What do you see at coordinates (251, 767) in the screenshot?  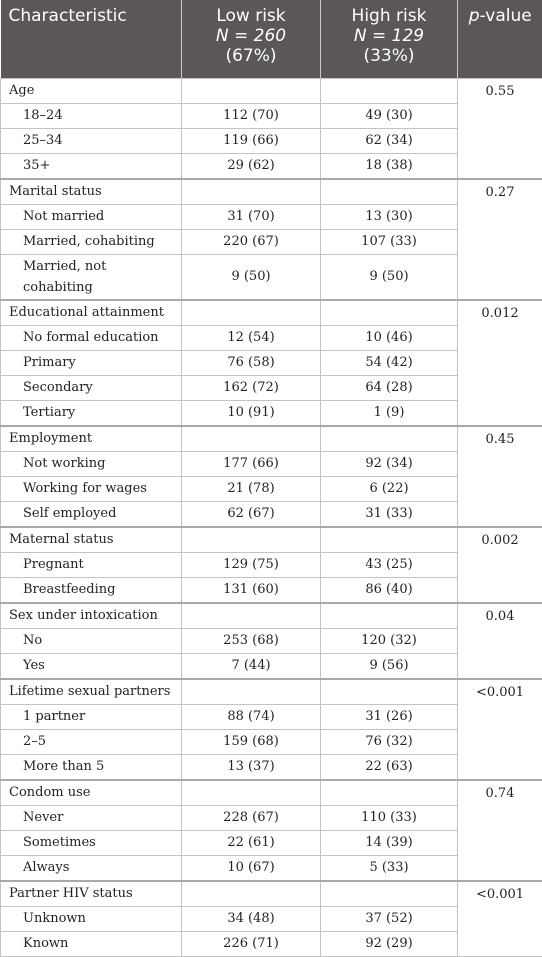 I see `low-risk-value: 13 (37)` at bounding box center [251, 767].